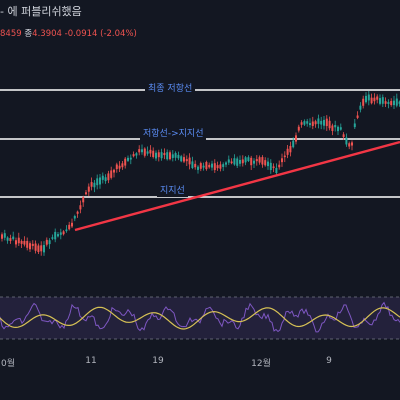  Describe the element at coordinates (200, 360) in the screenshot. I see `time-axis: 0월 11 19 12월 9` at that location.